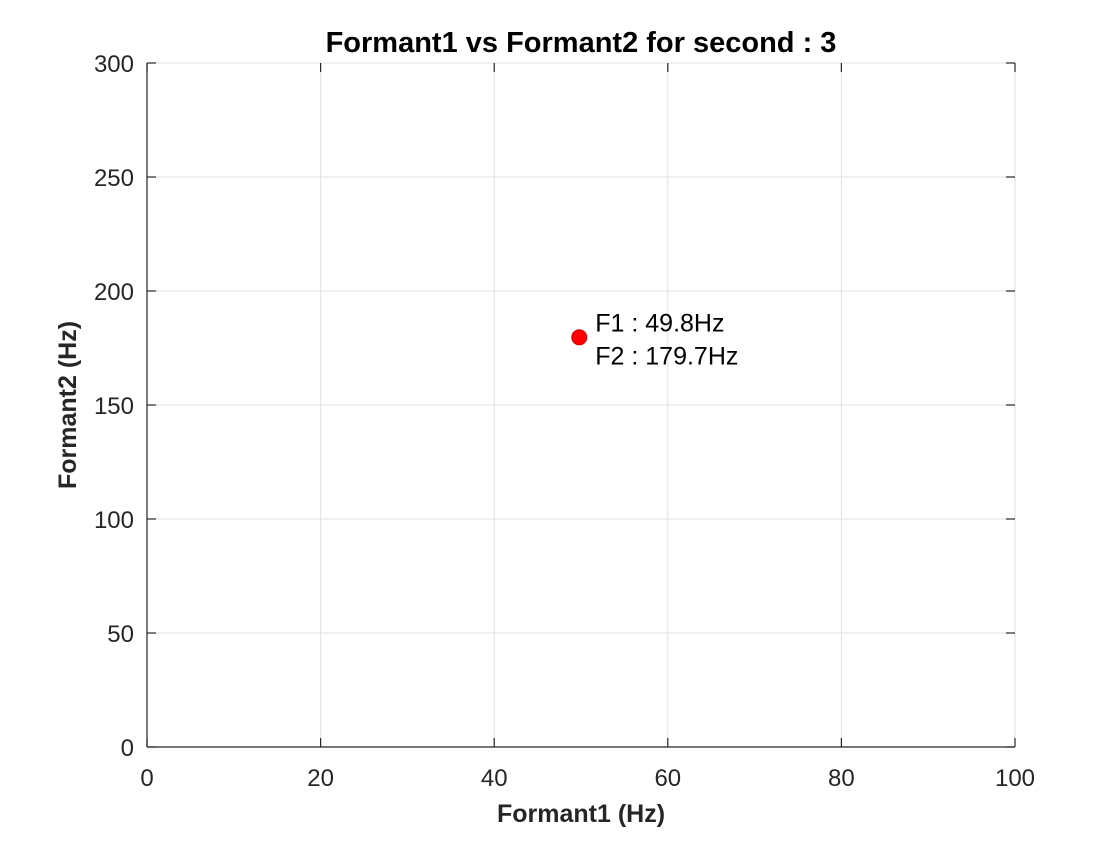 Image resolution: width=1120 pixels, height=845 pixels. What do you see at coordinates (114, 178) in the screenshot?
I see `y-tick-label: 250` at bounding box center [114, 178].